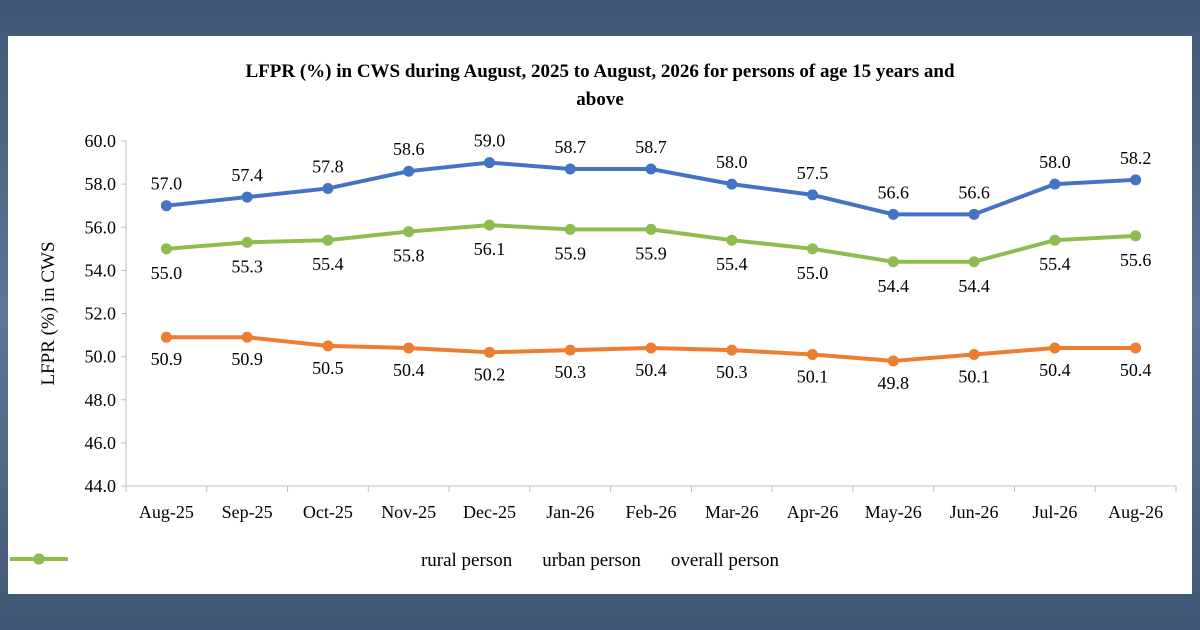 Image resolution: width=1200 pixels, height=630 pixels. What do you see at coordinates (1136, 158) in the screenshot?
I see `data-label: 58.2` at bounding box center [1136, 158].